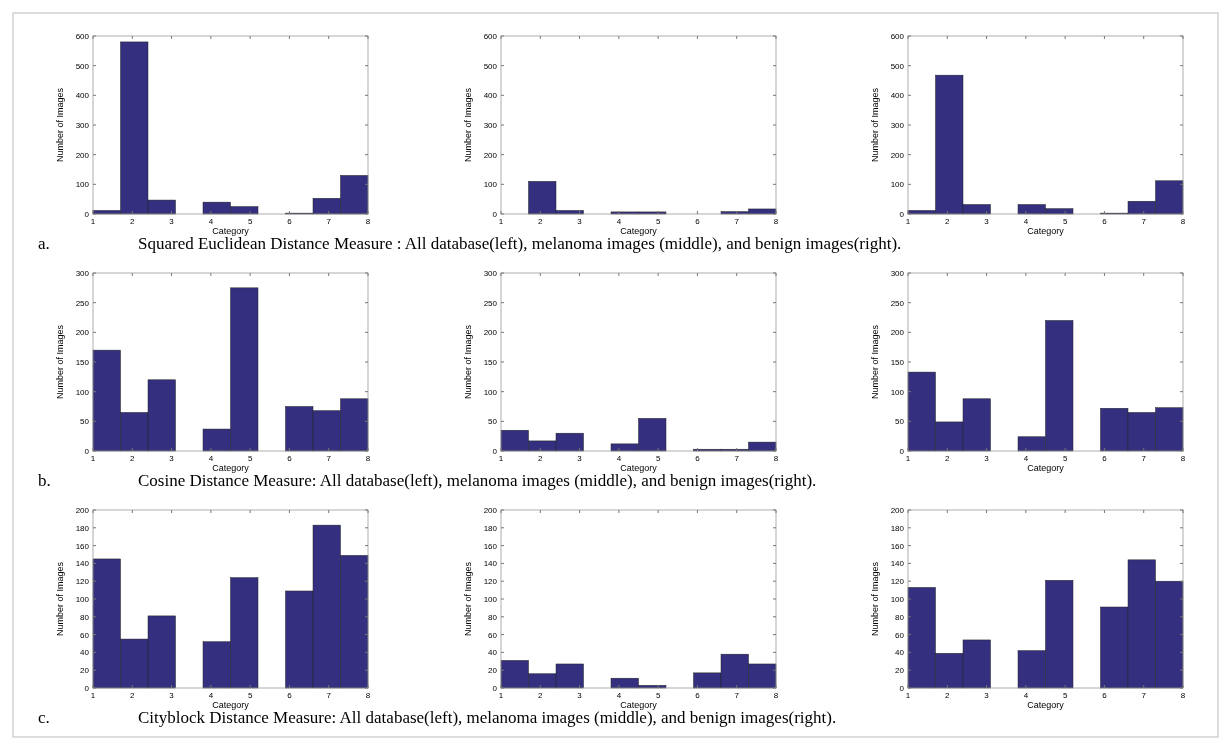 The width and height of the screenshot is (1231, 742). I want to click on text: a., so click(44, 243).